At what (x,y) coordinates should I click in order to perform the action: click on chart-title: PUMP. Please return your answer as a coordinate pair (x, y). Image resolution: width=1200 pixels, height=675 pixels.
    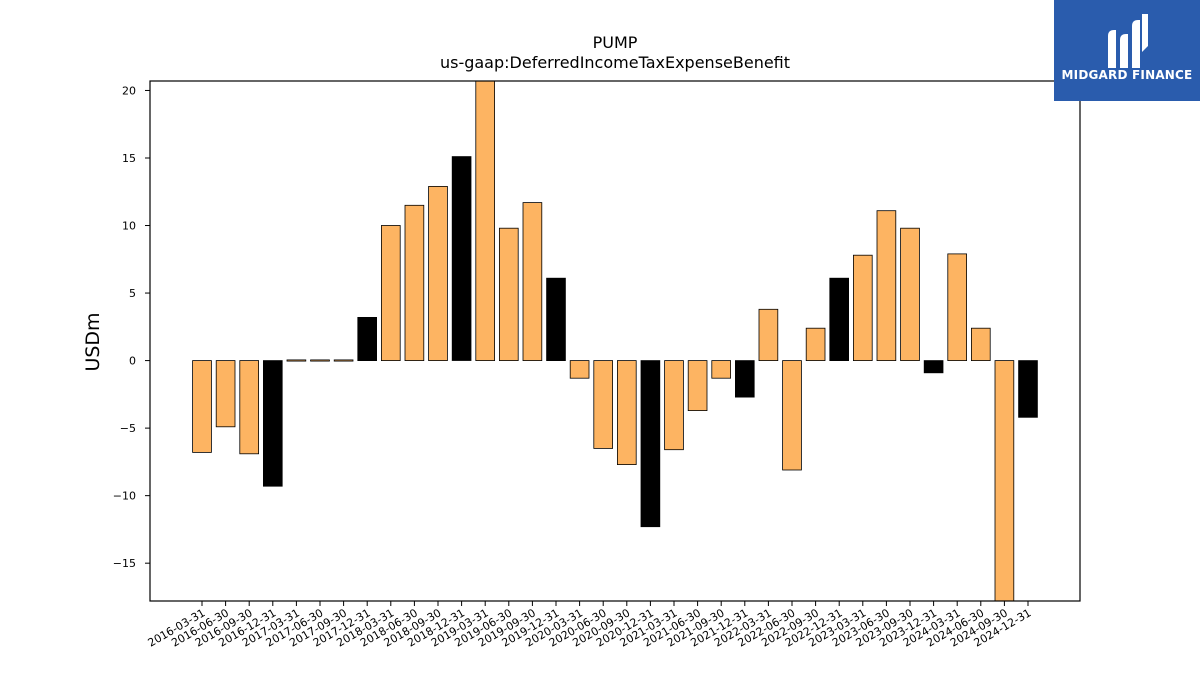
    Looking at the image, I should click on (615, 42).